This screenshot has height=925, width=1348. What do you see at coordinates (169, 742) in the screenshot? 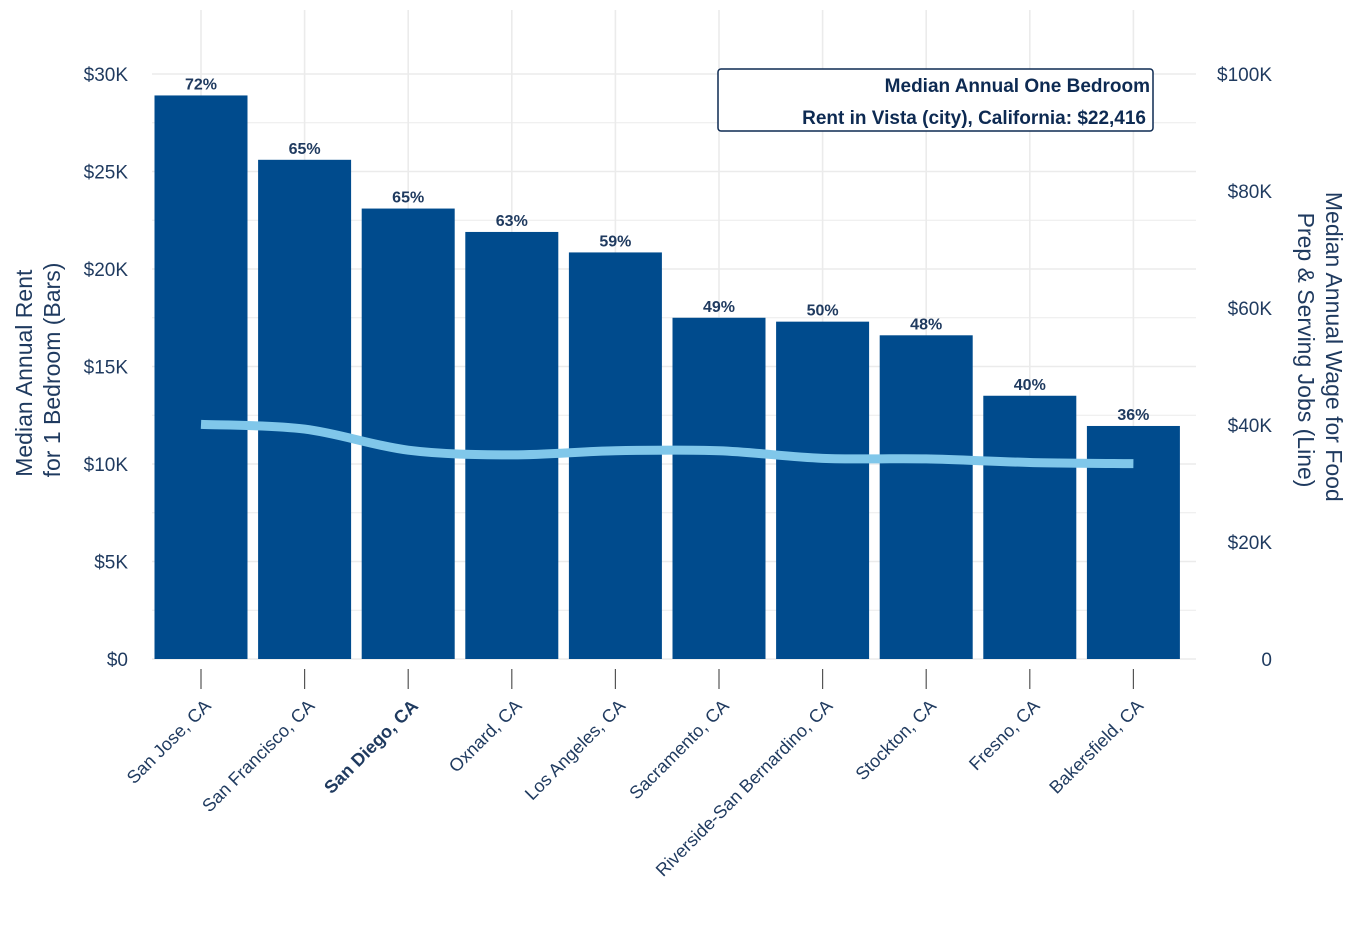
I see `x-tick-label: San Jose, CA` at bounding box center [169, 742].